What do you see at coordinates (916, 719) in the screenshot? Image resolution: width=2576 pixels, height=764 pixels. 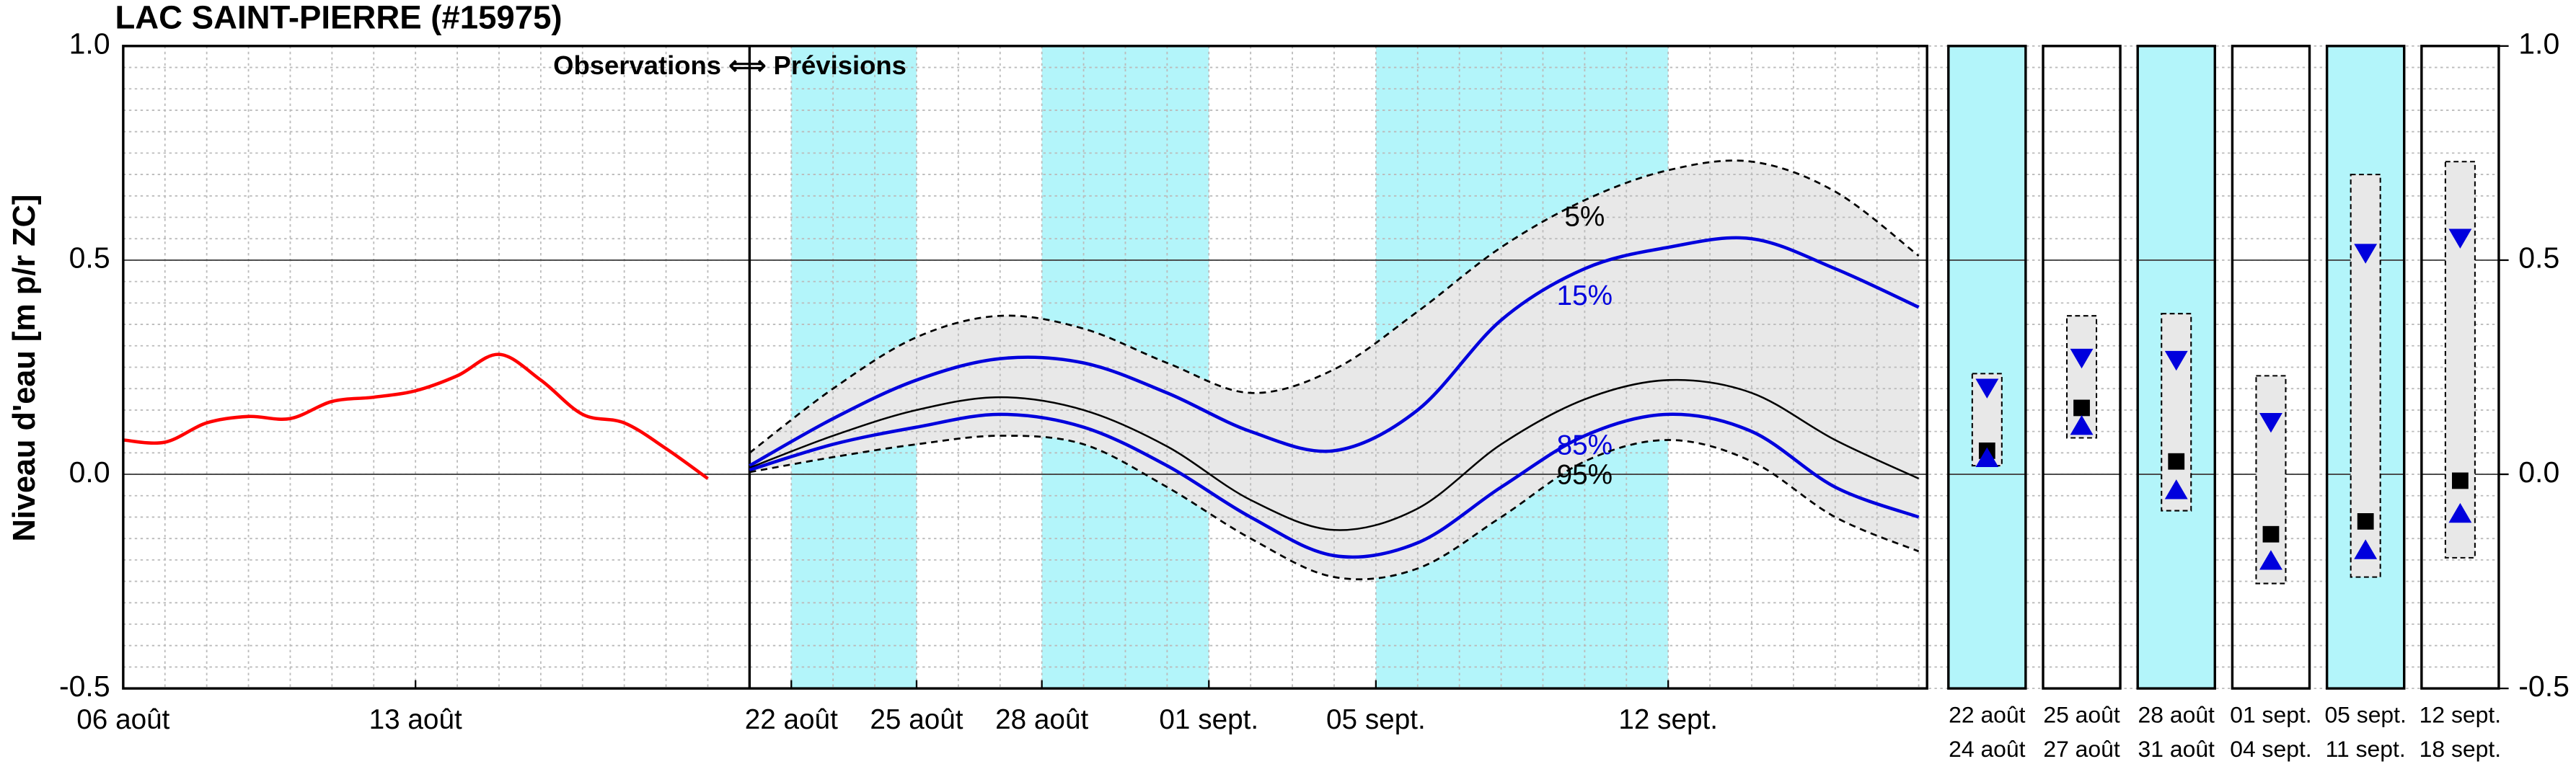 I see `x-tick-label: 25 août` at bounding box center [916, 719].